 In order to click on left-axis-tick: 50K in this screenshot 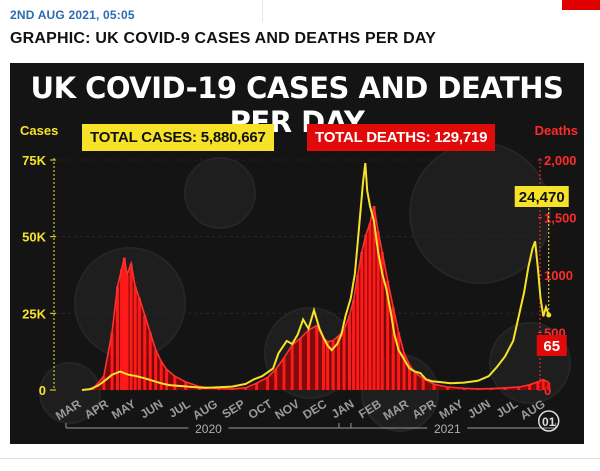, I will do `click(34, 237)`.